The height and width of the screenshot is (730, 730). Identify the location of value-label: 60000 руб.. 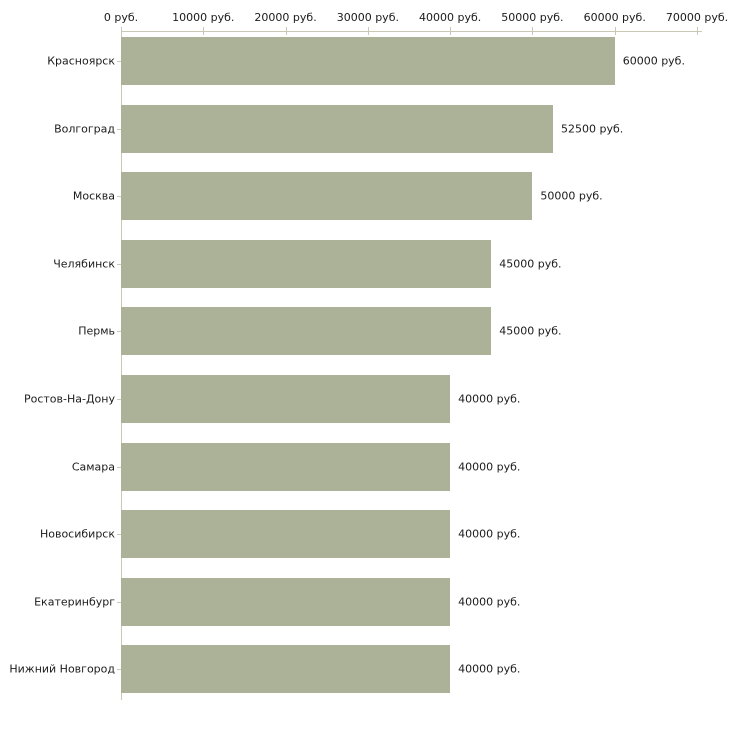
(653, 61).